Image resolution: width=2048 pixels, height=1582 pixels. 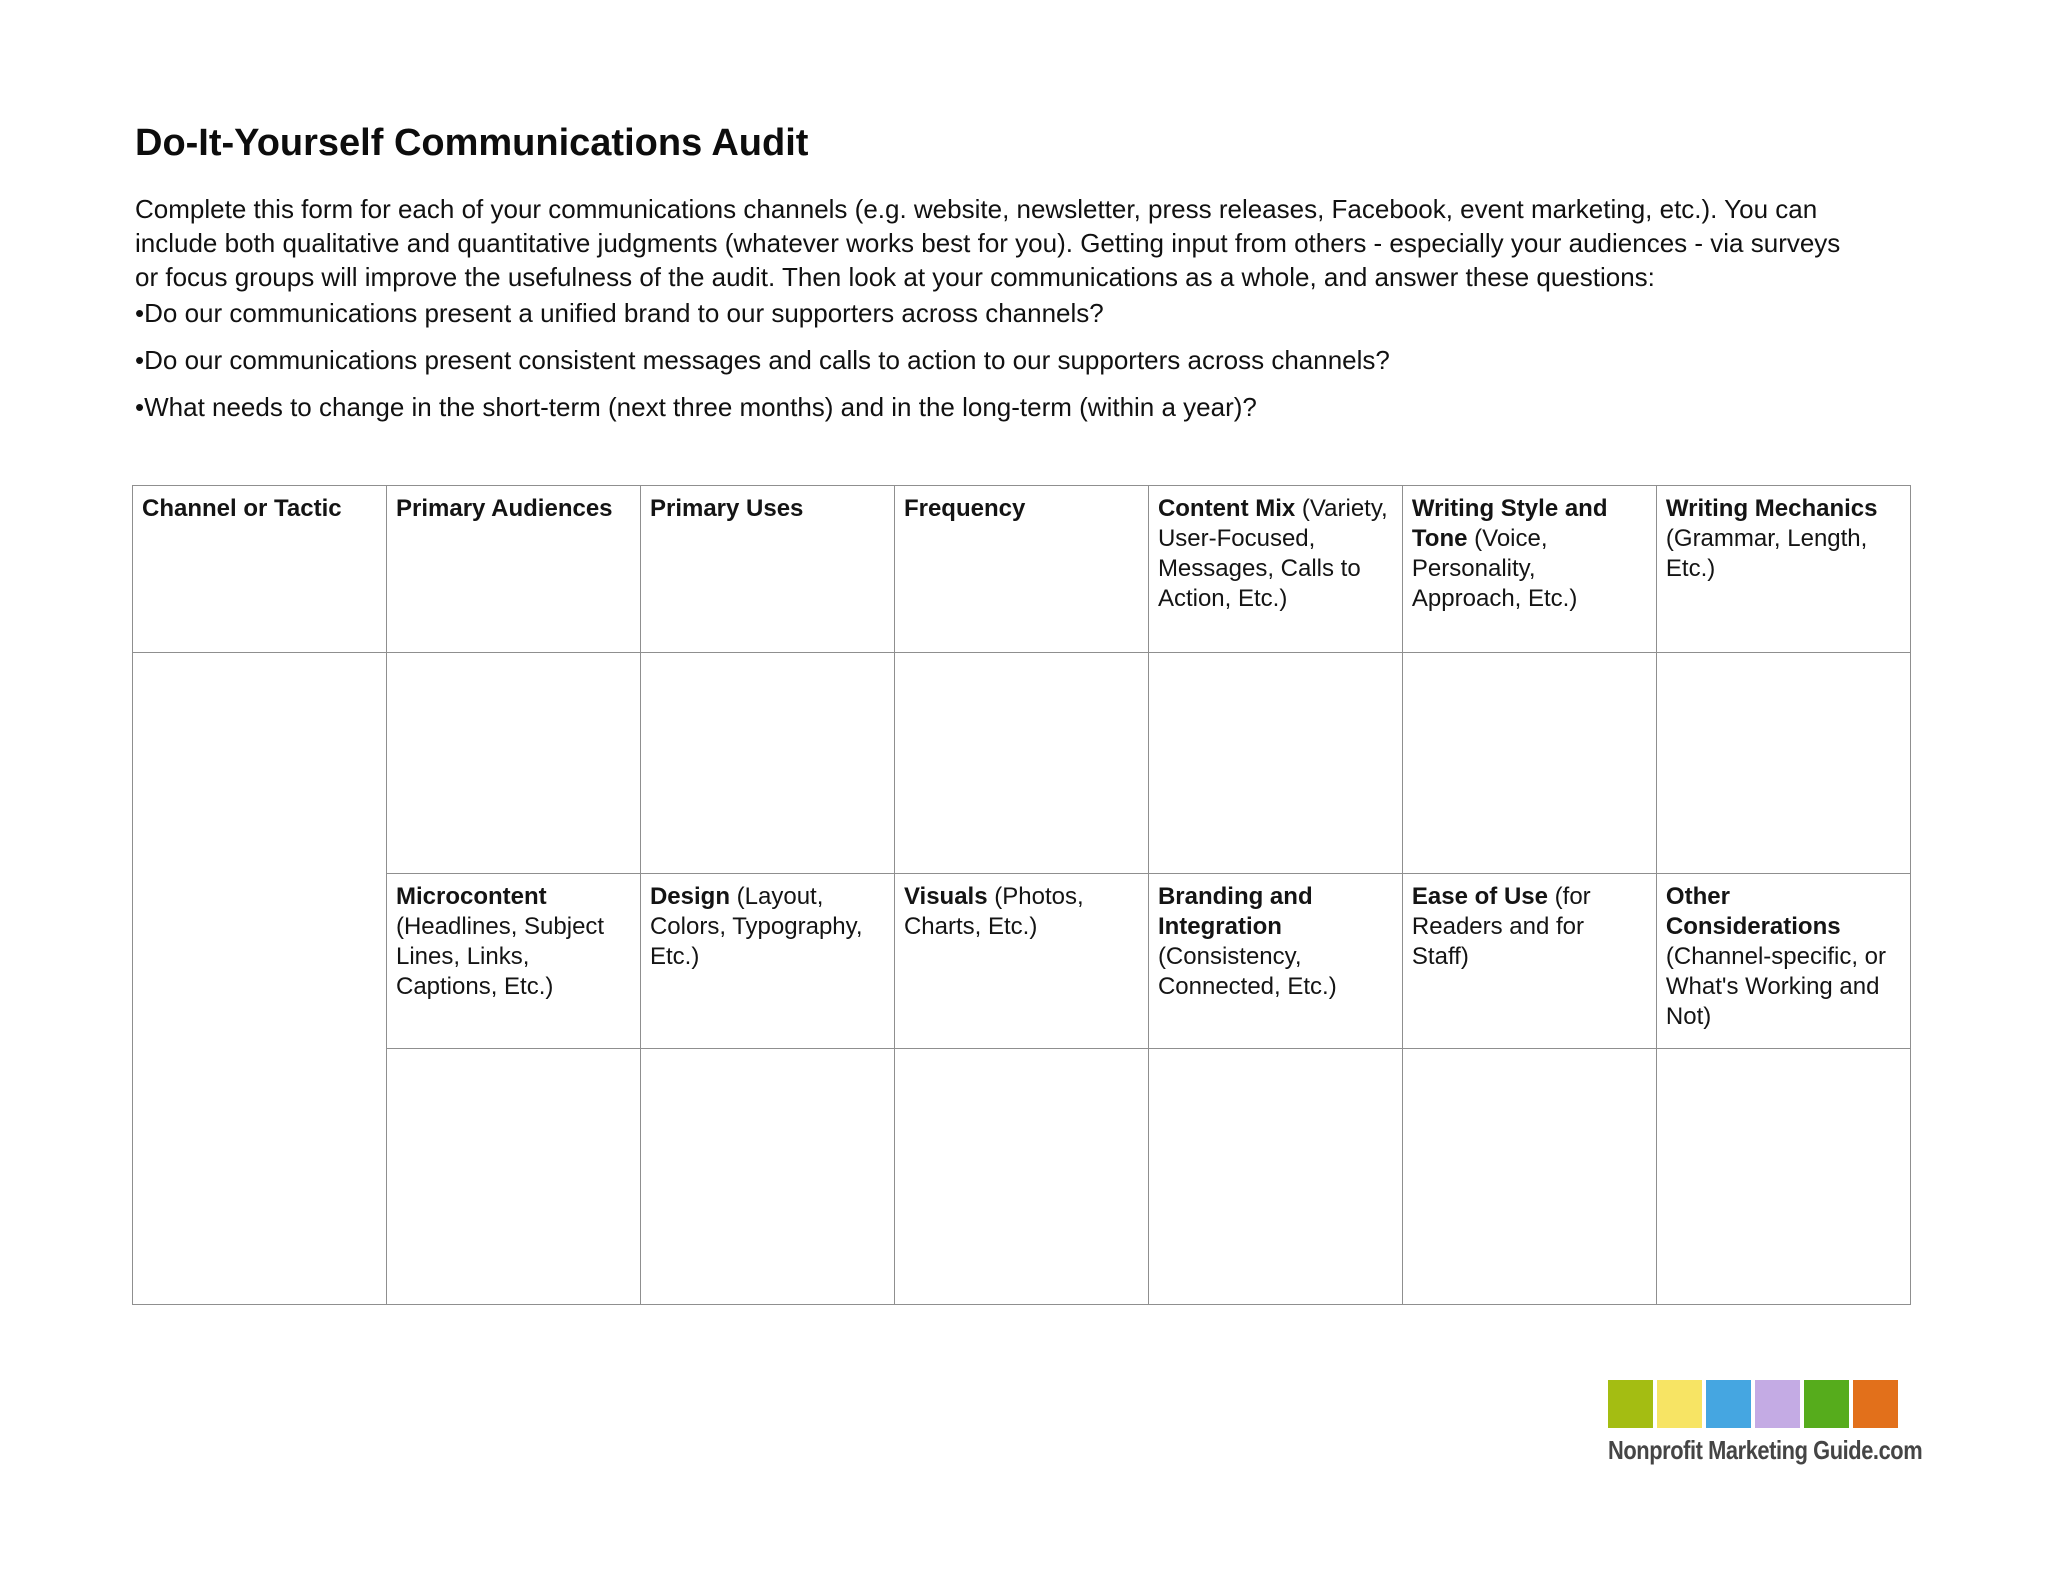 I want to click on header-label: Primary Audiences, so click(x=504, y=508).